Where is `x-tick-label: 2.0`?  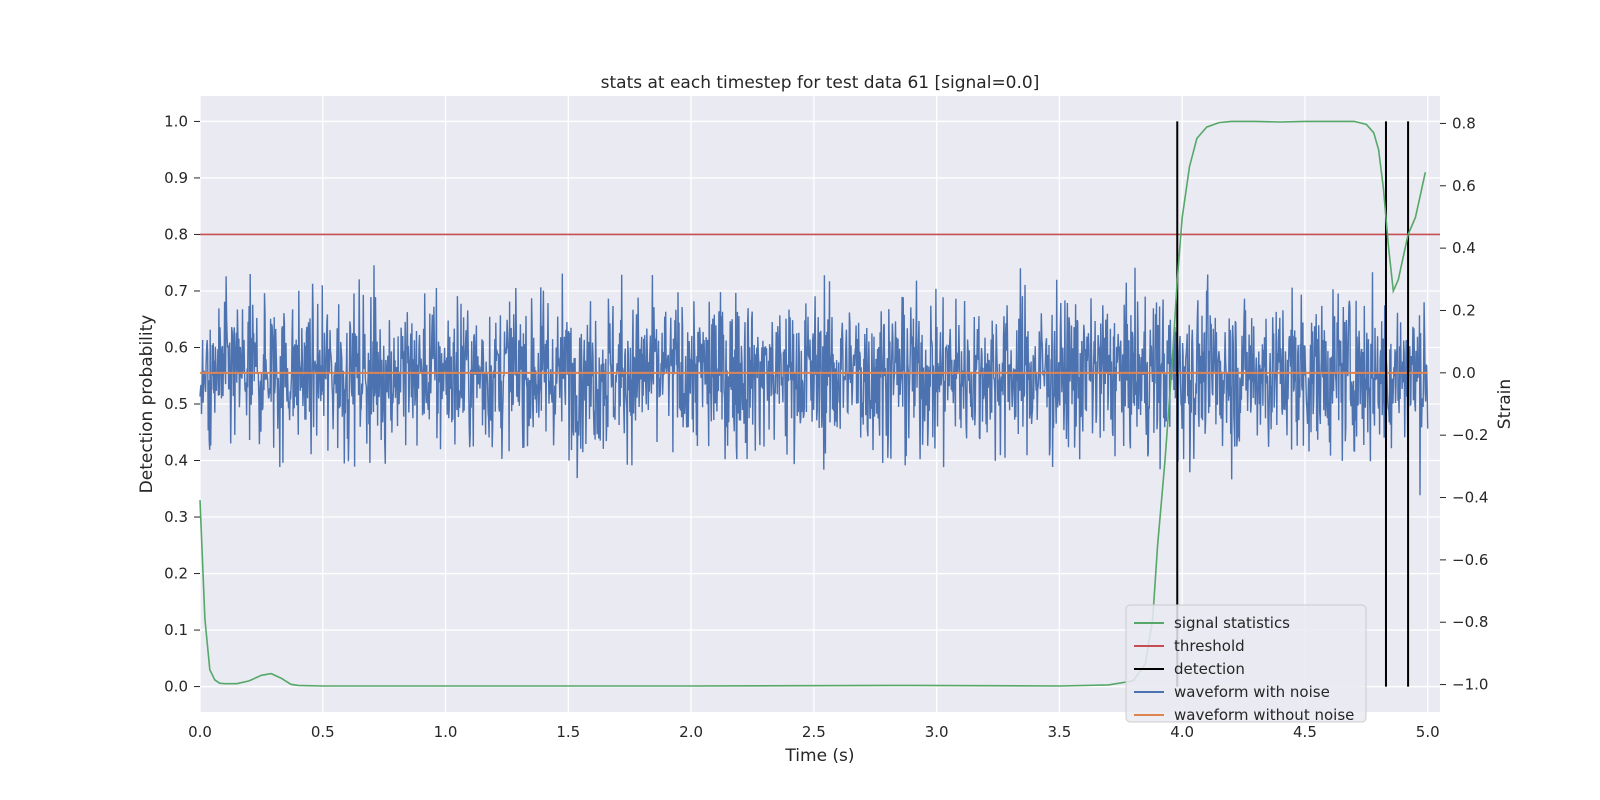 x-tick-label: 2.0 is located at coordinates (691, 732).